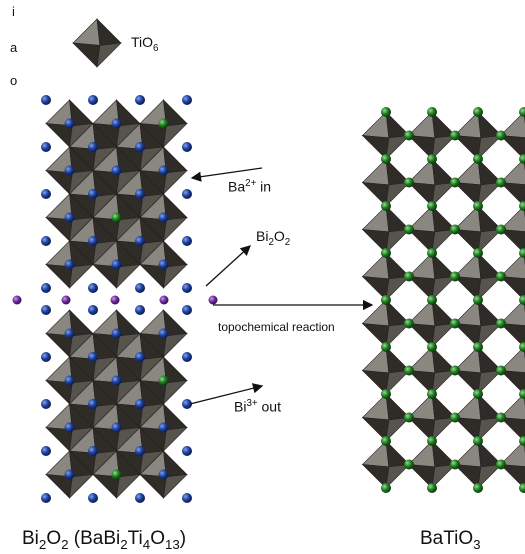  I want to click on tio6-octahedron-icon, so click(97, 43).